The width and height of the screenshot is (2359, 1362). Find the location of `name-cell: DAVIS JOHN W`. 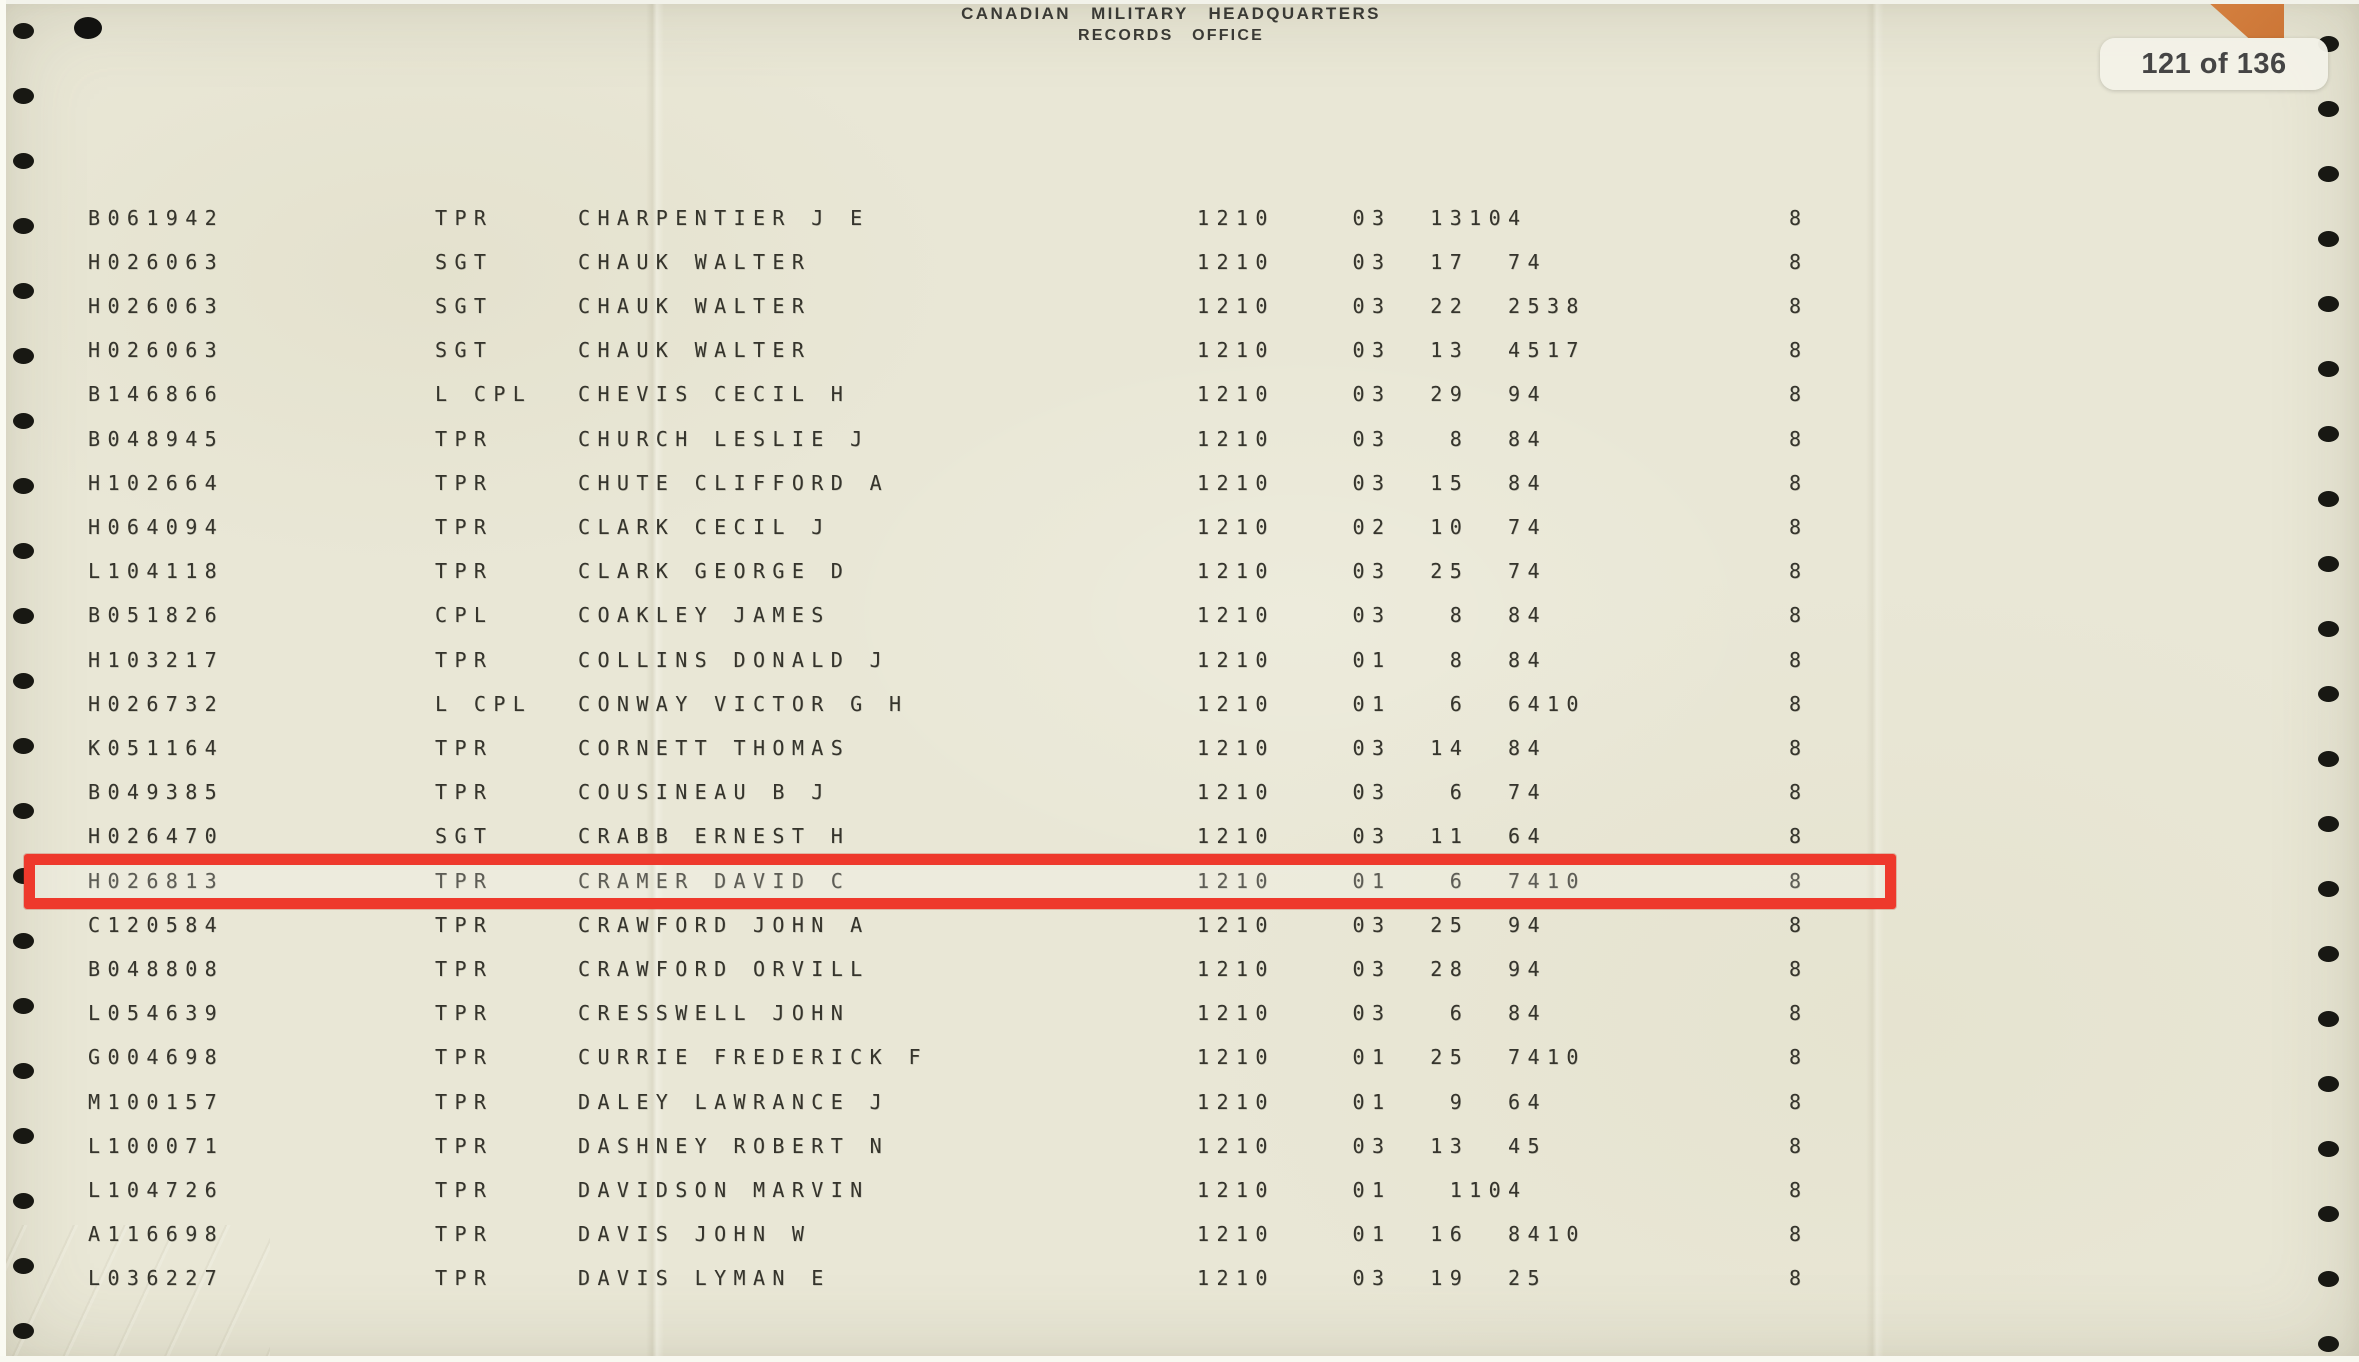

name-cell: DAVIS JOHN W is located at coordinates (695, 1234).